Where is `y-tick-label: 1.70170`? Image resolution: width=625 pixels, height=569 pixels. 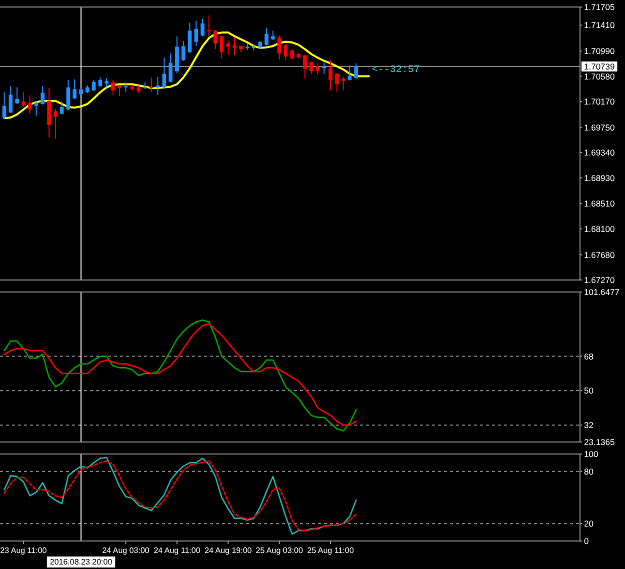 y-tick-label: 1.70170 is located at coordinates (599, 101).